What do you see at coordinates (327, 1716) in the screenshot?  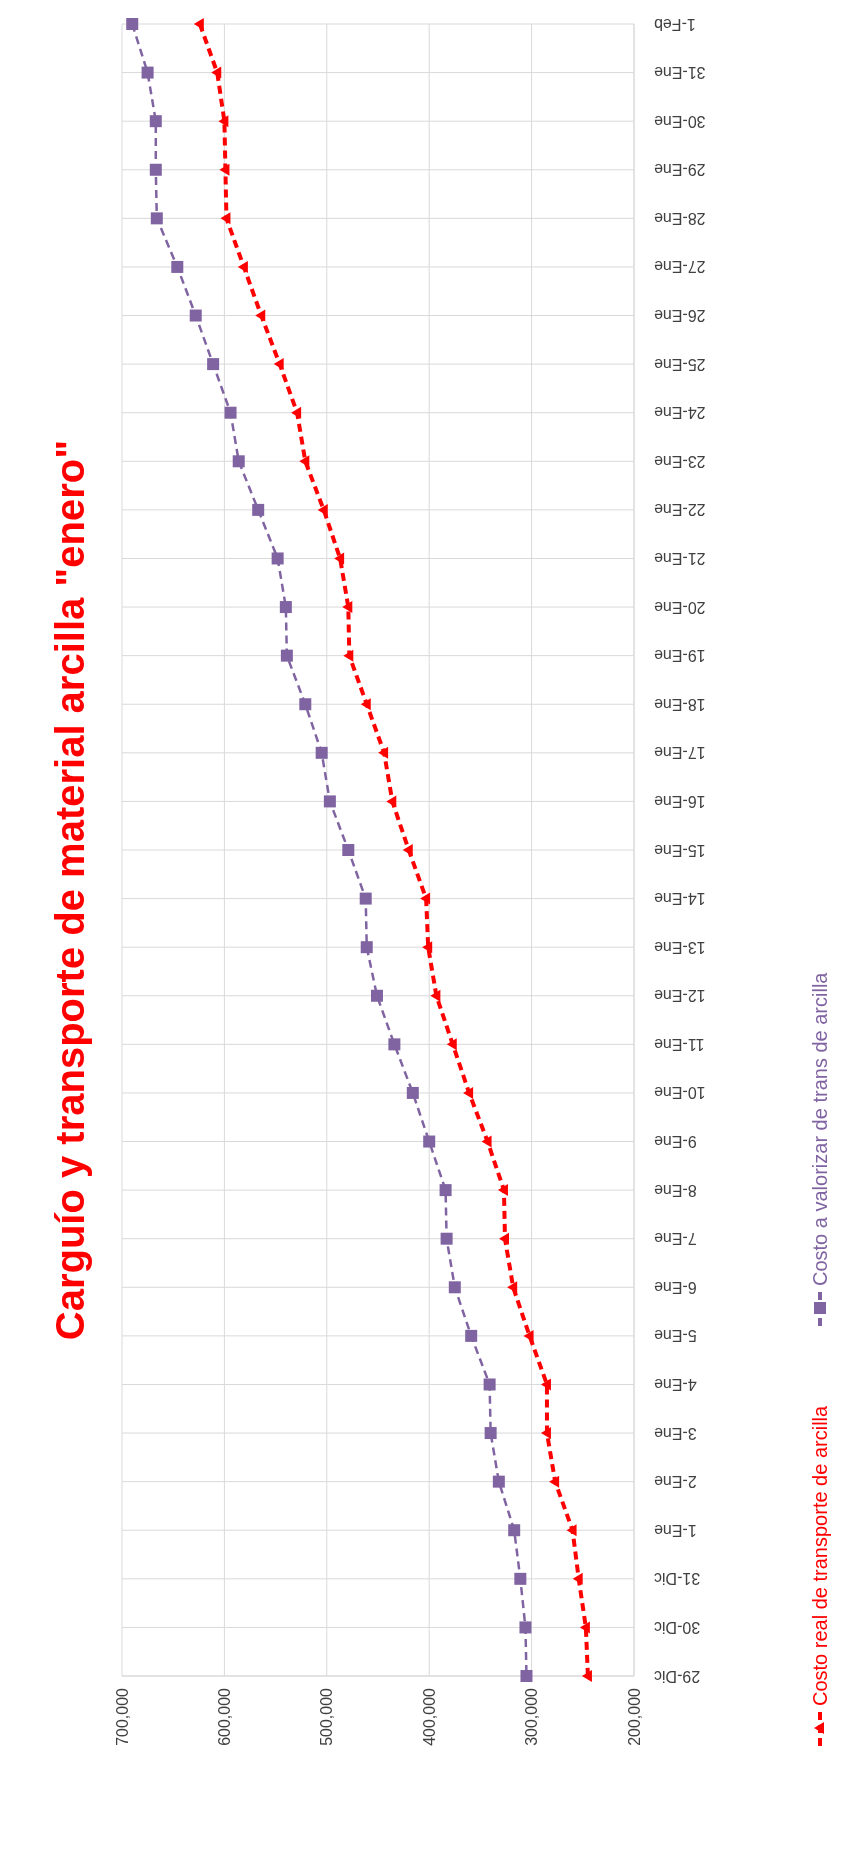 I see `x-tick-label: 500,000` at bounding box center [327, 1716].